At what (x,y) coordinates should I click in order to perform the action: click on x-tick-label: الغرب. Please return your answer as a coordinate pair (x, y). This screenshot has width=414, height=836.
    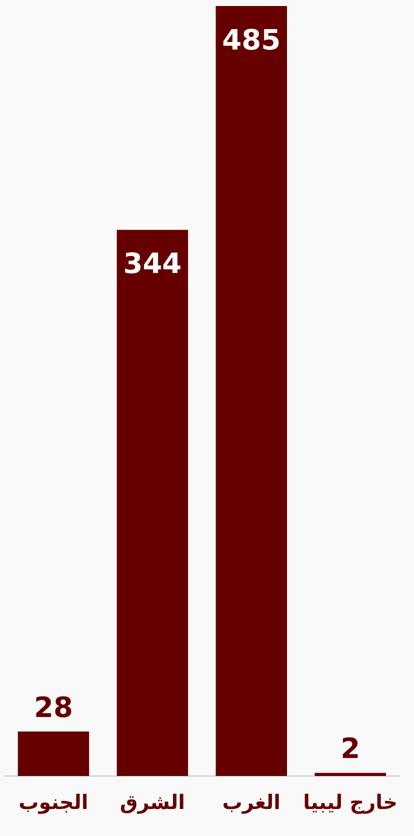
    Looking at the image, I should click on (251, 802).